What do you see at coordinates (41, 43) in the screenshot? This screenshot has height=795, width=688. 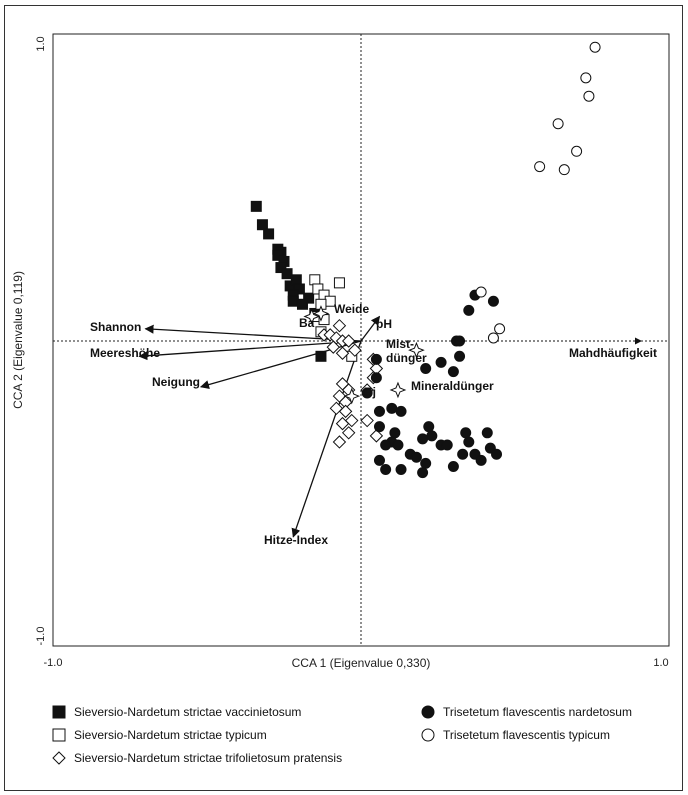 I see `y-tick-max: 1.0` at bounding box center [41, 43].